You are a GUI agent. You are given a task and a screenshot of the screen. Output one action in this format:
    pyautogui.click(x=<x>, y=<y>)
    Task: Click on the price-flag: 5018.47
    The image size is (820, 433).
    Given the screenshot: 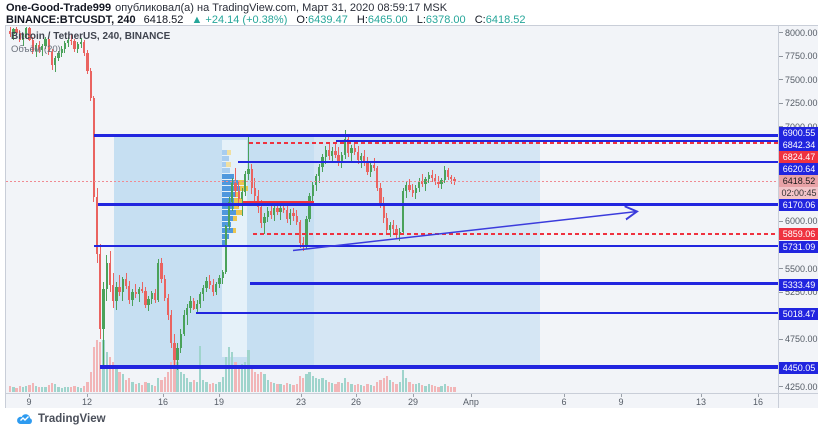 What is the action you would take?
    pyautogui.click(x=798, y=313)
    